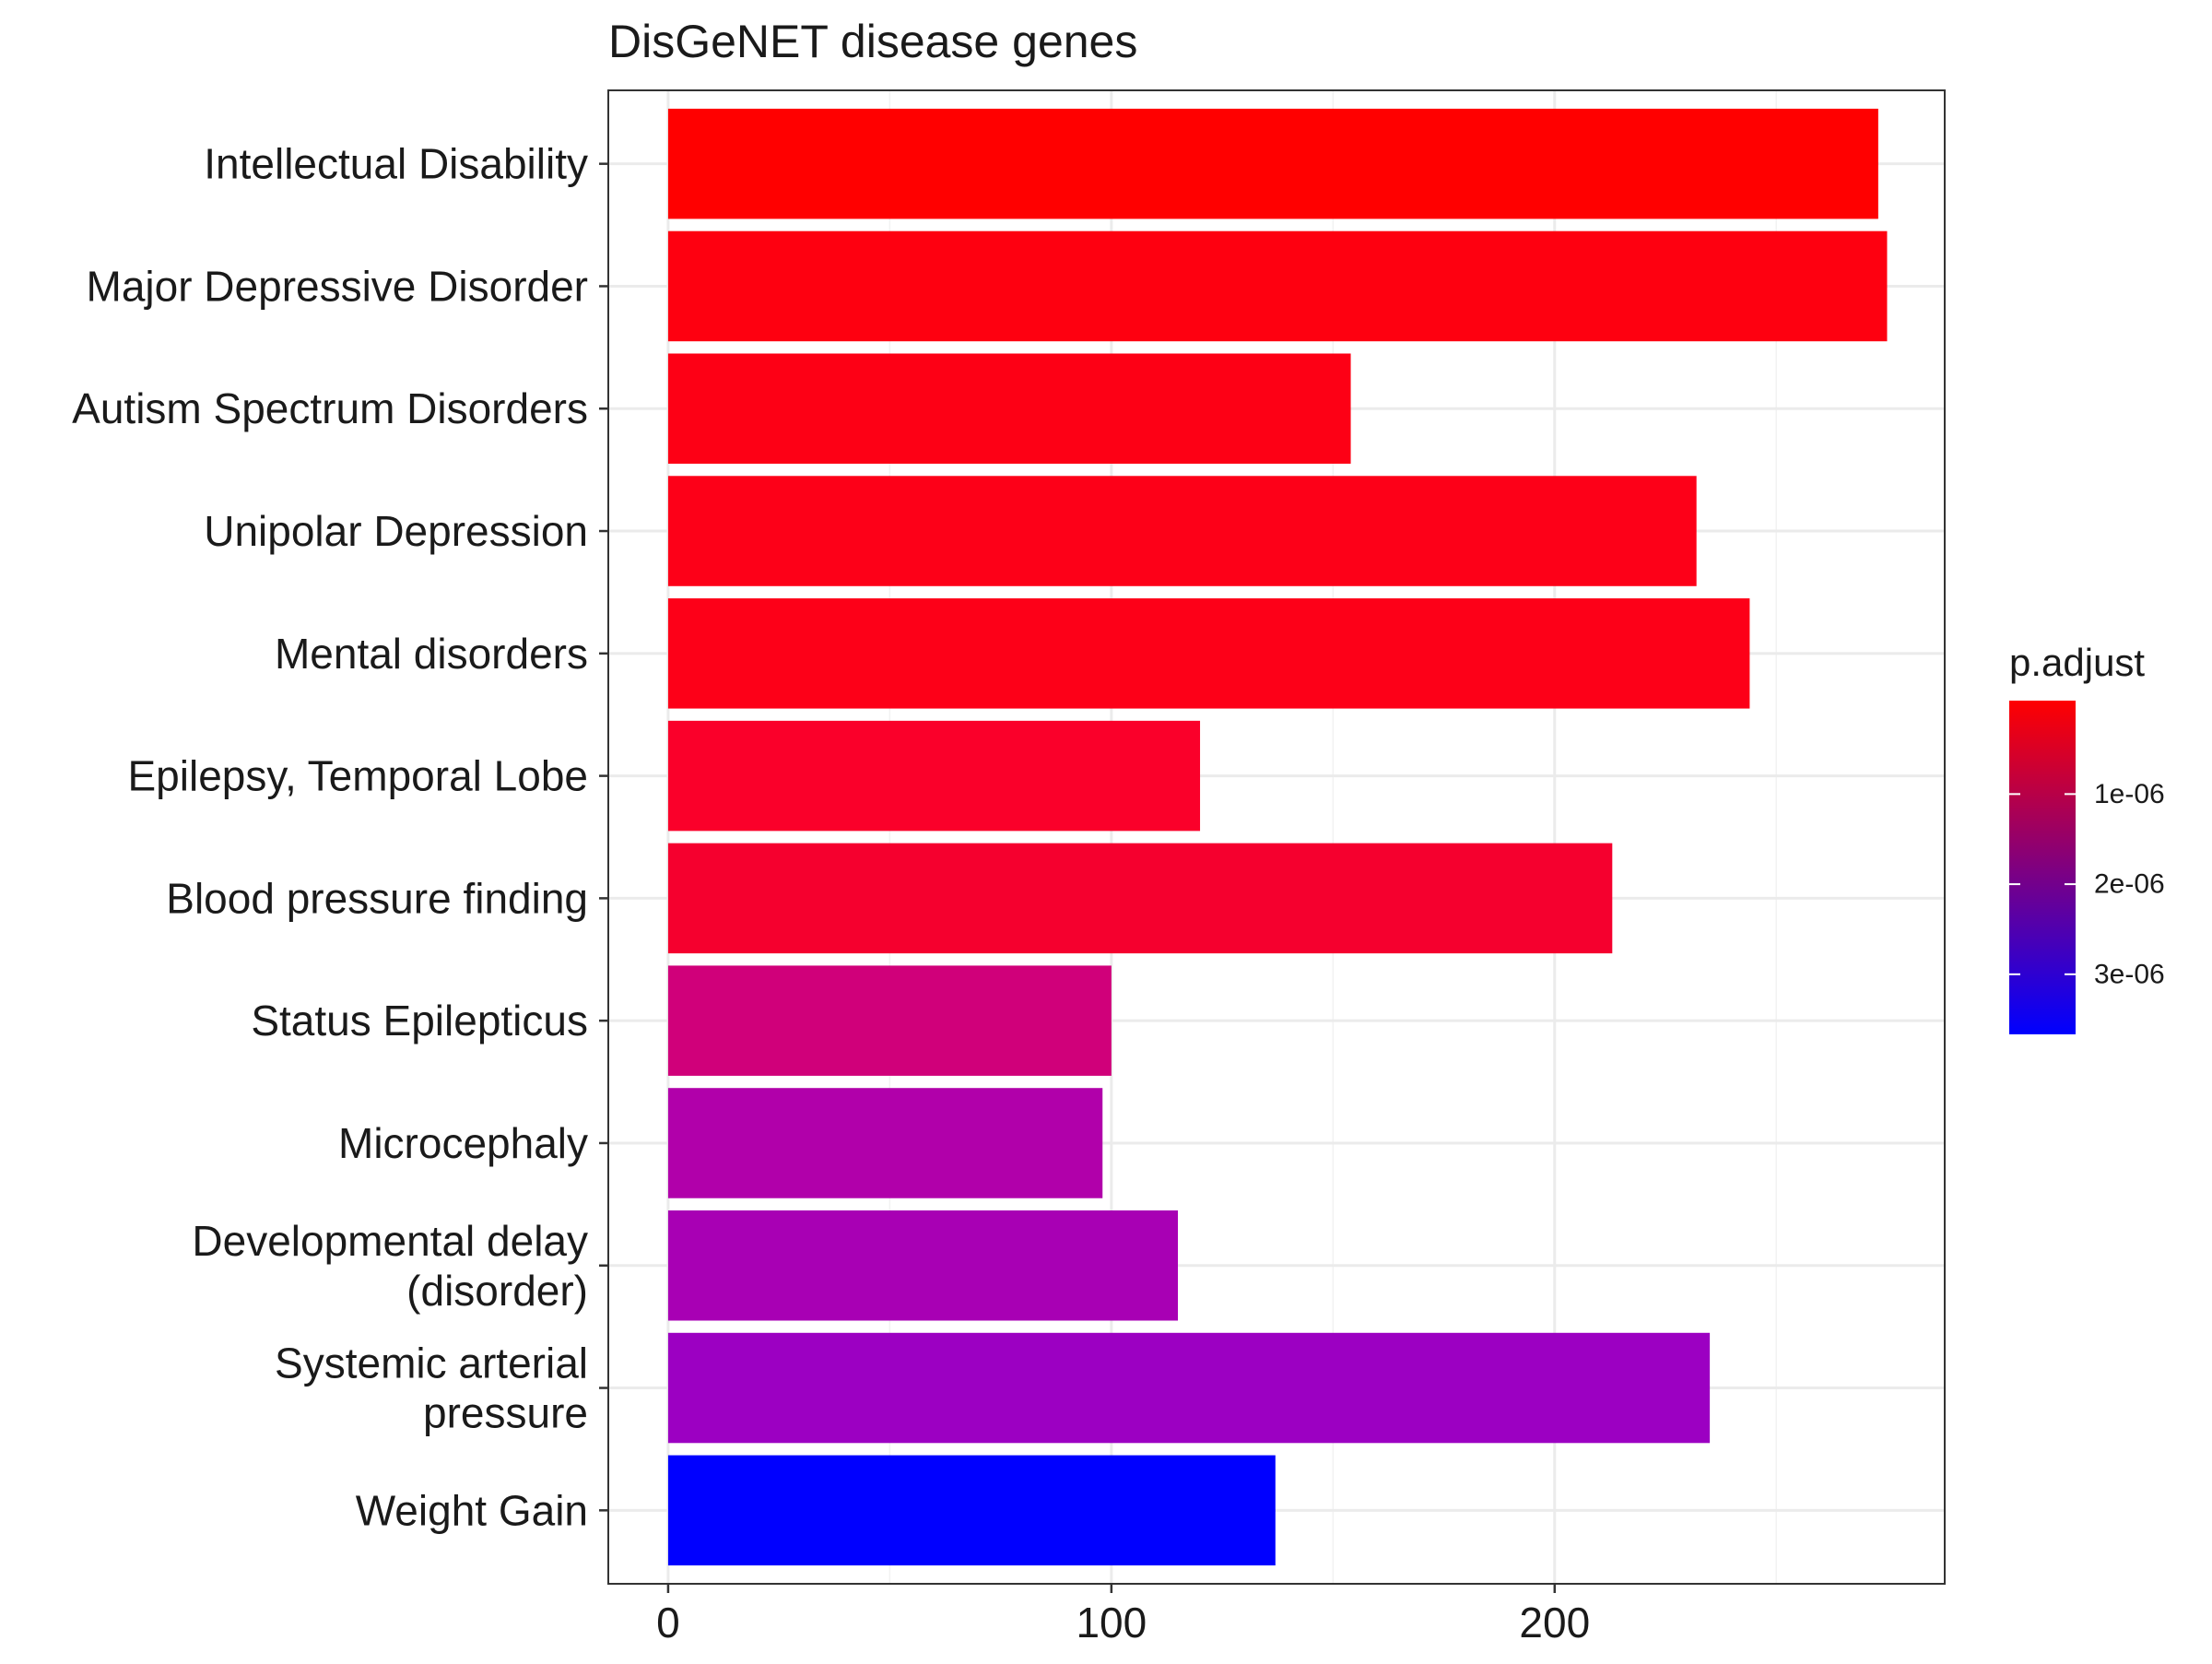  Describe the element at coordinates (396, 531) in the screenshot. I see `y-tick-label: Unipolar Depression` at that location.